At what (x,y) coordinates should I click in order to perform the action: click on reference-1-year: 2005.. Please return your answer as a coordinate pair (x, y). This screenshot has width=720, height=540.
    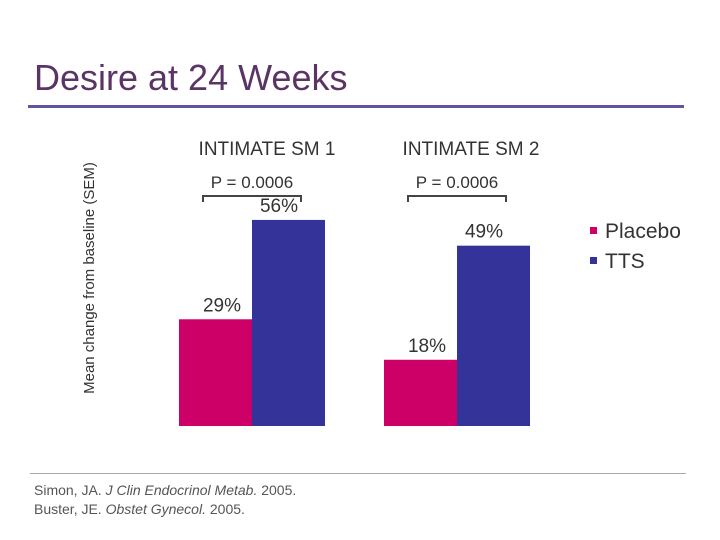
    Looking at the image, I should click on (277, 490).